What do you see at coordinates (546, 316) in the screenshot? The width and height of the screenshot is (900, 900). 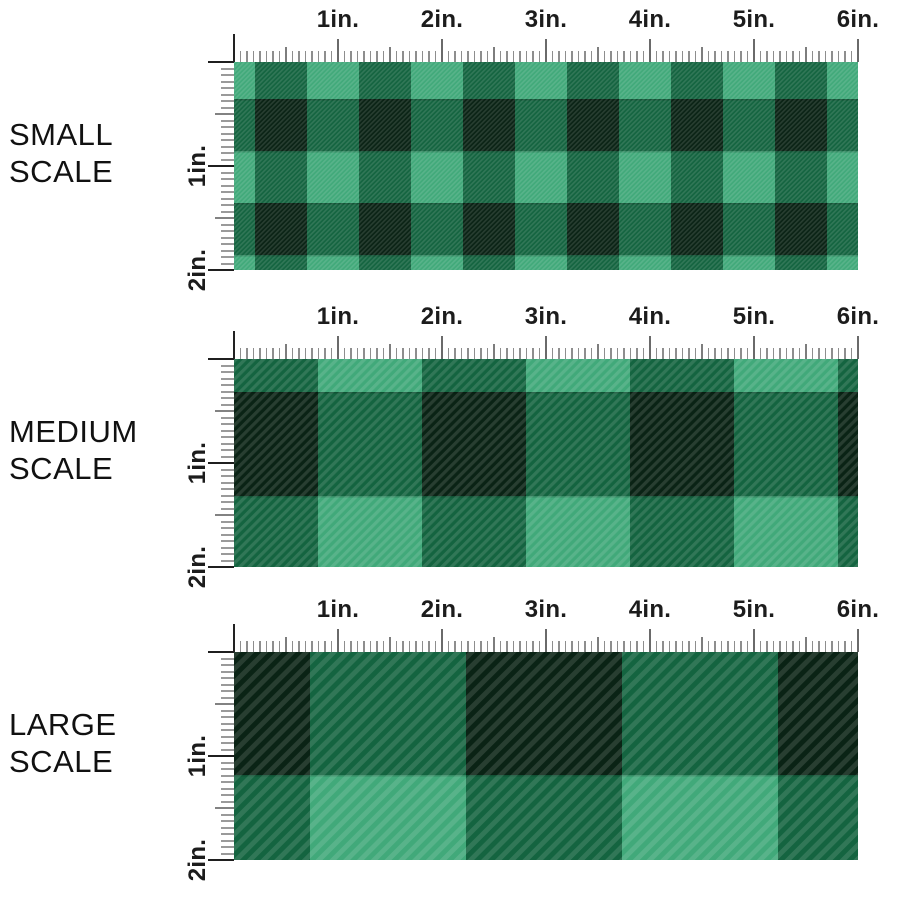 I see `top-ruler-label: 3in.` at bounding box center [546, 316].